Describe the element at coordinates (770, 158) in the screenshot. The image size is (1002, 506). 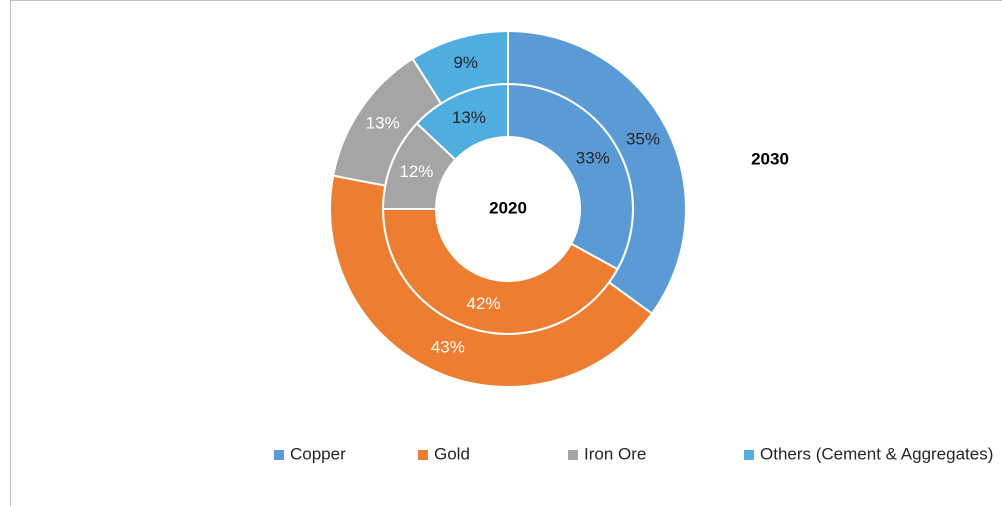
I see `ring-label: 2030` at that location.